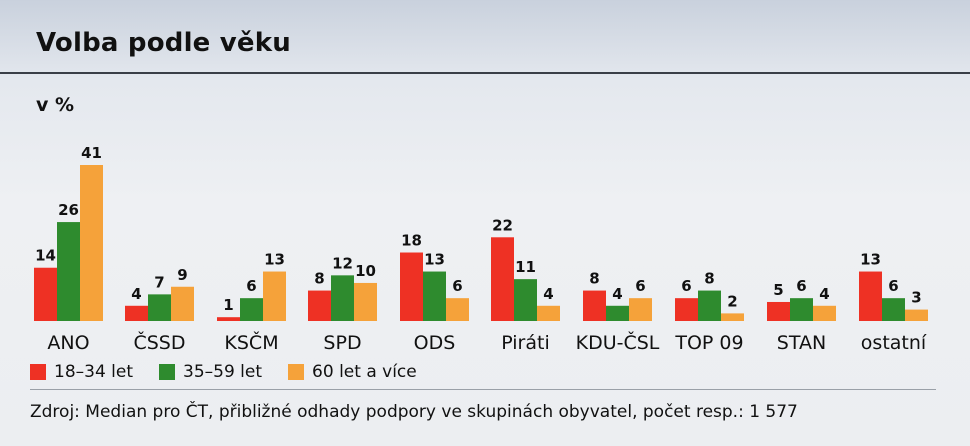  Describe the element at coordinates (548, 294) in the screenshot. I see `data-label-pirati-series-3: 4` at that location.